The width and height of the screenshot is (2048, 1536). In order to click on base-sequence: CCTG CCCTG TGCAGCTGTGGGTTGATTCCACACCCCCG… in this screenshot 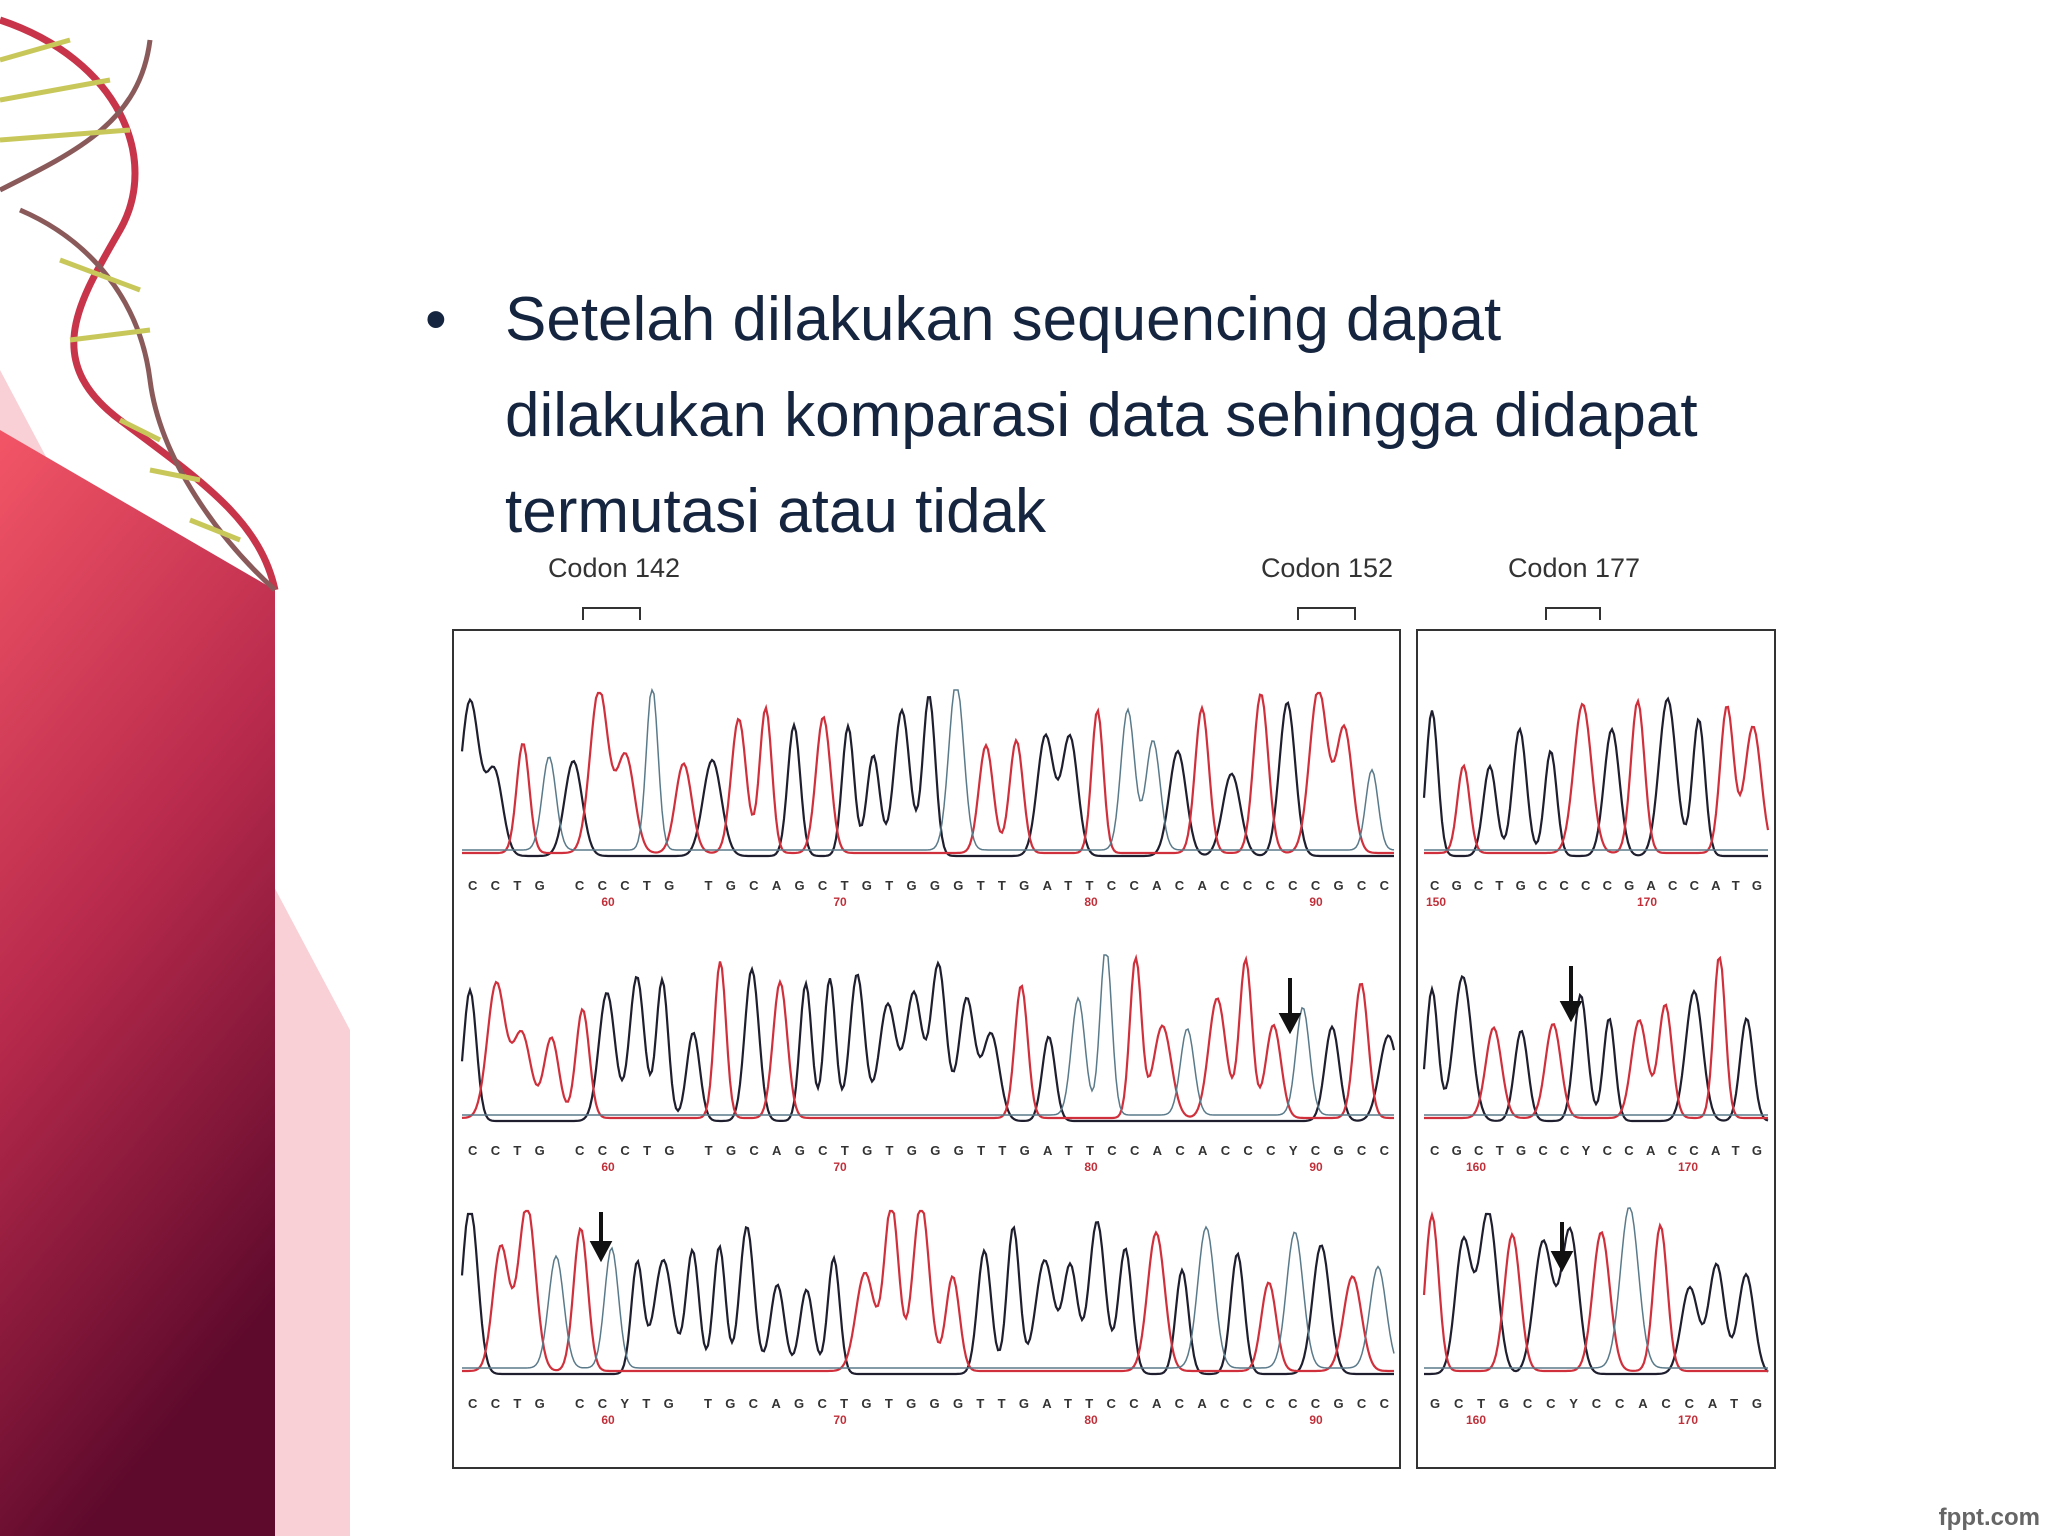, I will do `click(929, 885)`.